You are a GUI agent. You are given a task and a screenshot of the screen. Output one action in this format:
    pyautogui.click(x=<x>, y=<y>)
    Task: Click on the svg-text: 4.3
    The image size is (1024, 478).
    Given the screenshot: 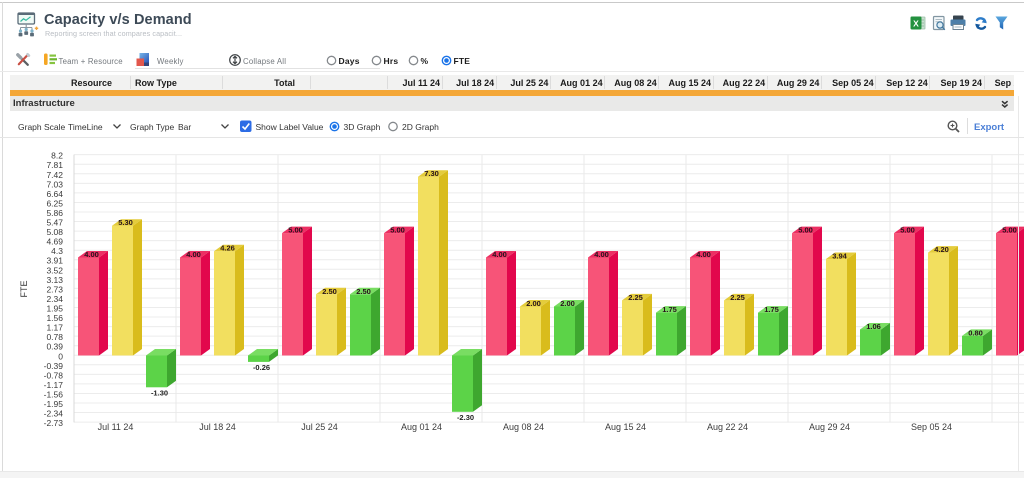 What is the action you would take?
    pyautogui.click(x=57, y=251)
    